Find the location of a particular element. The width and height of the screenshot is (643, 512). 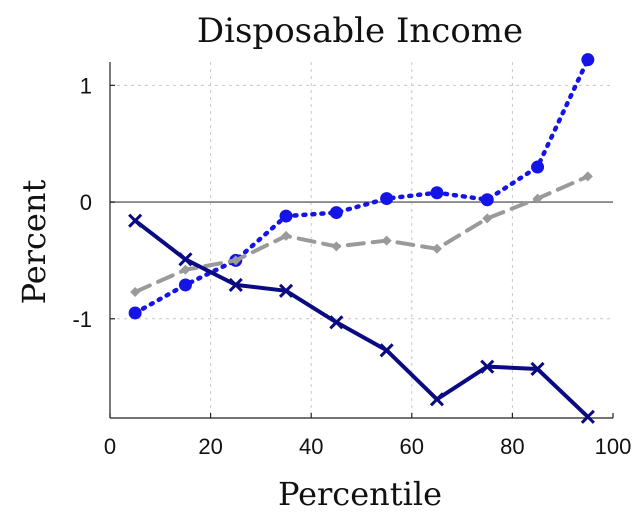

y-tick-label: 1 is located at coordinates (86, 85).